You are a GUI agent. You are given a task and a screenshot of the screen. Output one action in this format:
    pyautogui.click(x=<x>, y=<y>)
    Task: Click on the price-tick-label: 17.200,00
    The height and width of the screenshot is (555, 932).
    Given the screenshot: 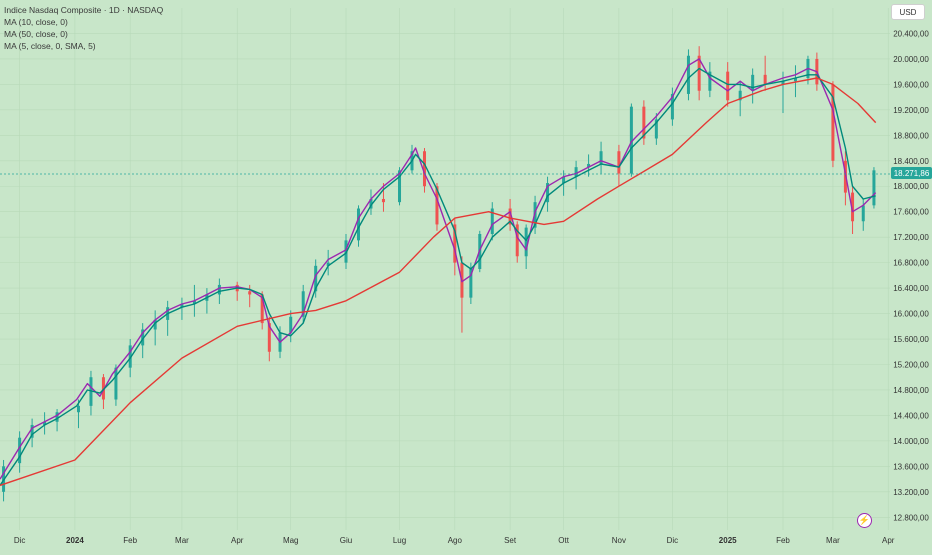 What is the action you would take?
    pyautogui.click(x=911, y=237)
    